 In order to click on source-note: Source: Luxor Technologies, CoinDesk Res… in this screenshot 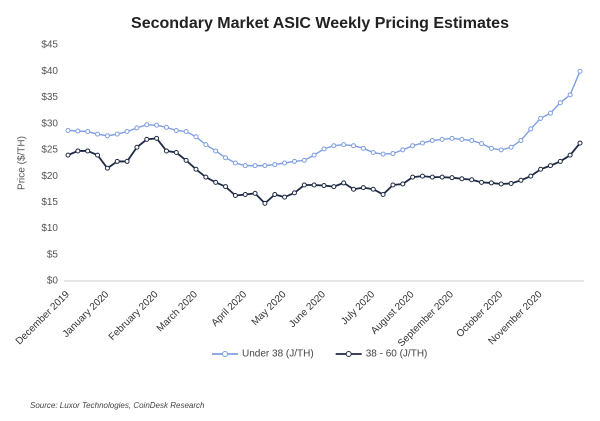, I will do `click(117, 405)`.